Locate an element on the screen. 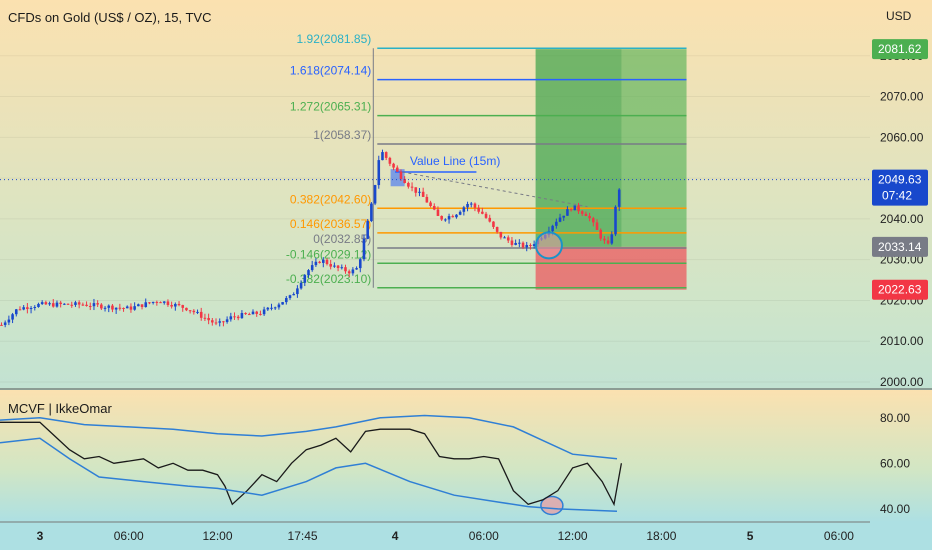  indicator-tick-label: 80.00 is located at coordinates (895, 418).